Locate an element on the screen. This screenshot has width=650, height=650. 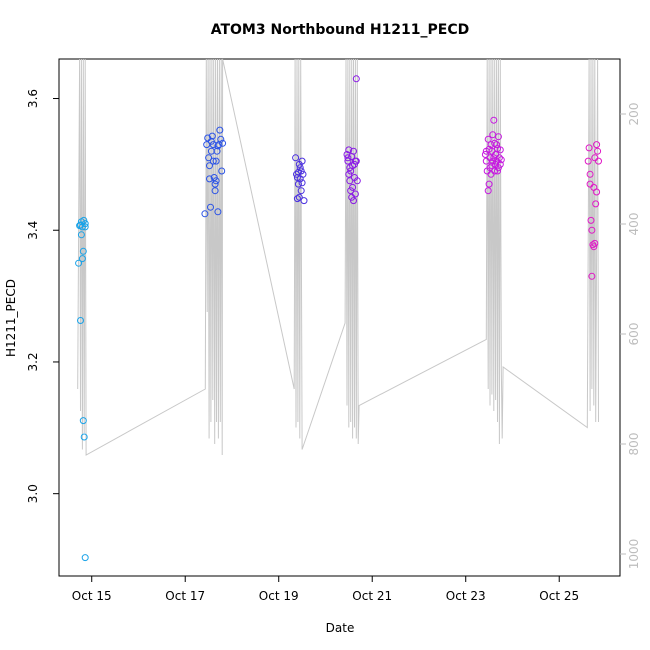
chart-title: ATOM3 Northbound H1211_PECD is located at coordinates (340, 30).